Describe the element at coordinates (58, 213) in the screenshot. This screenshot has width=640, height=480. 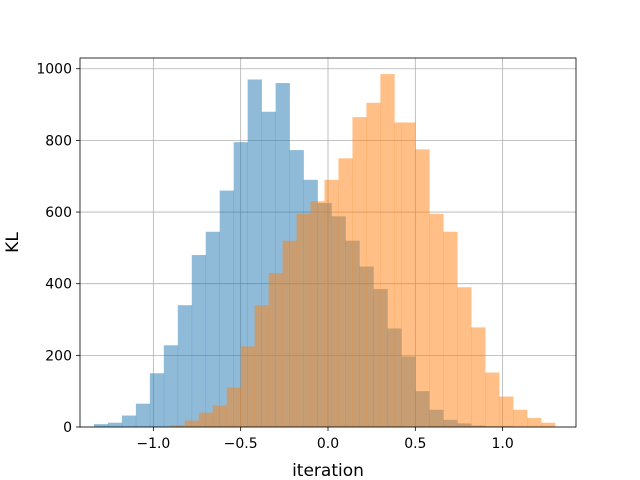
I see `y-tick-label: 600` at that location.